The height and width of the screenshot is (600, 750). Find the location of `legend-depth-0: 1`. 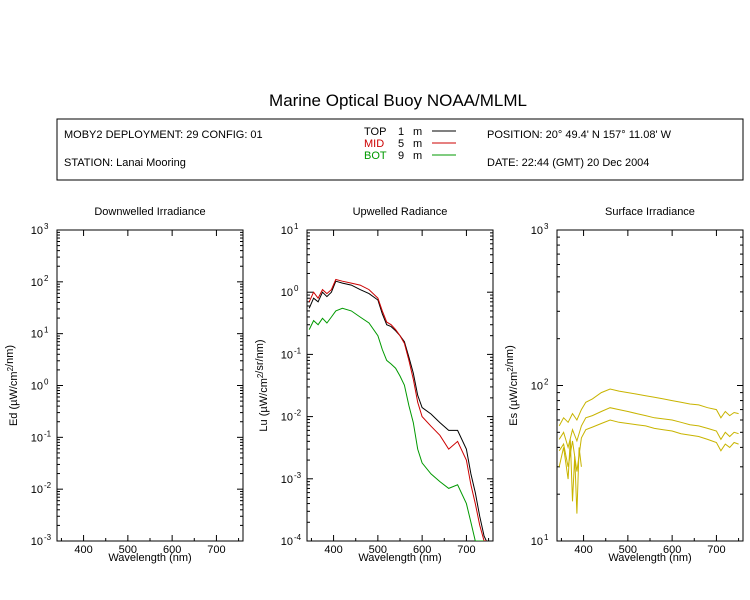

legend-depth-0: 1 is located at coordinates (401, 132).